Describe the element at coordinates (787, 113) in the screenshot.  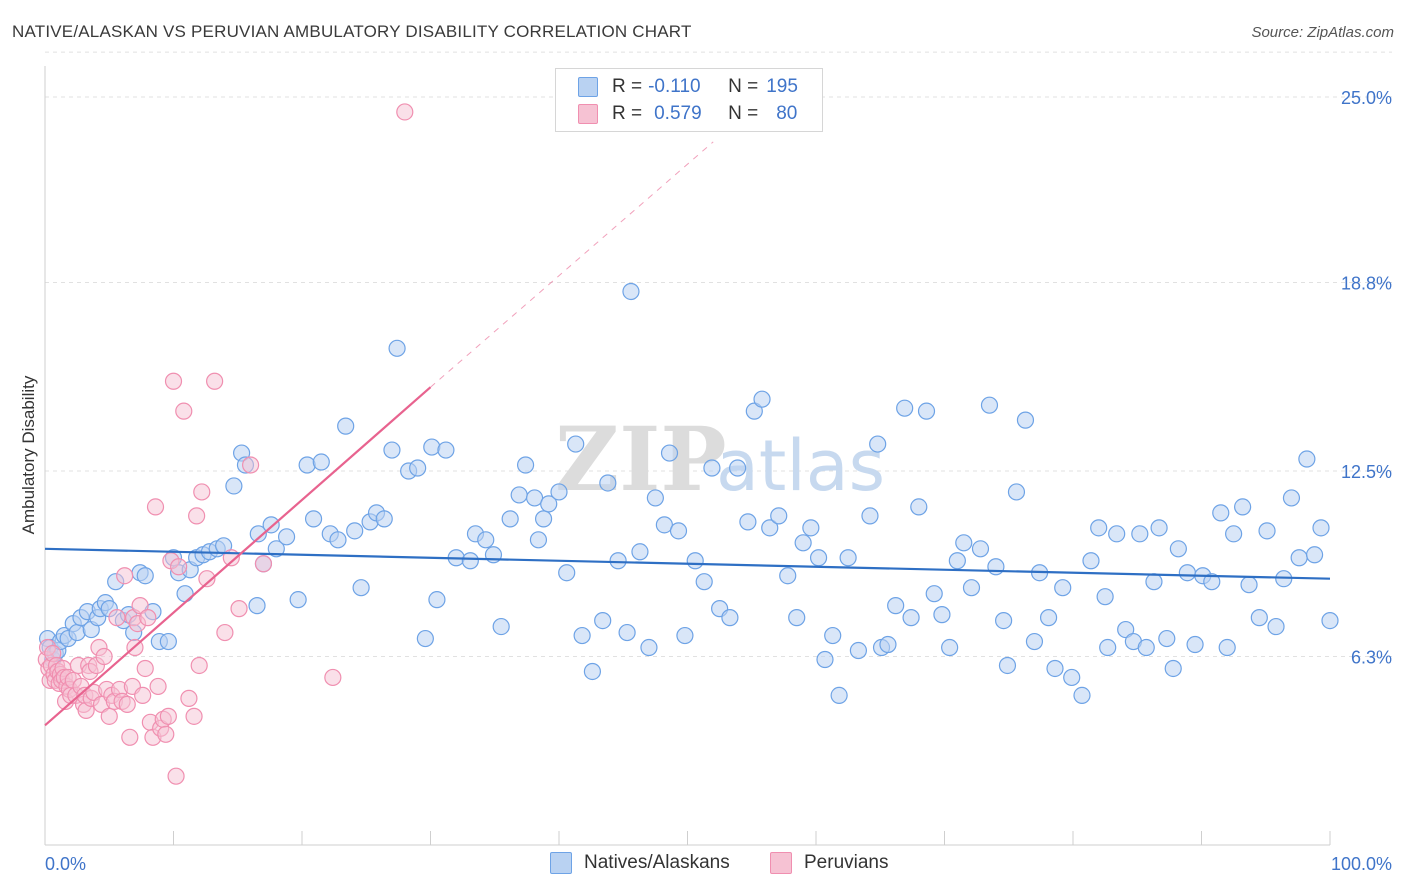
I see `legend-n-value: 80` at that location.